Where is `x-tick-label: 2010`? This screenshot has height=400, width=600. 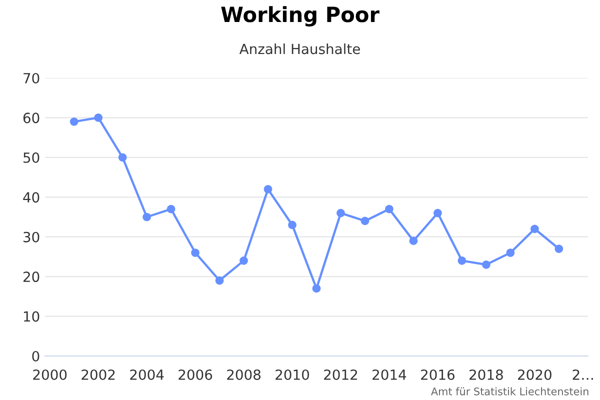
x-tick-label: 2010 is located at coordinates (293, 374).